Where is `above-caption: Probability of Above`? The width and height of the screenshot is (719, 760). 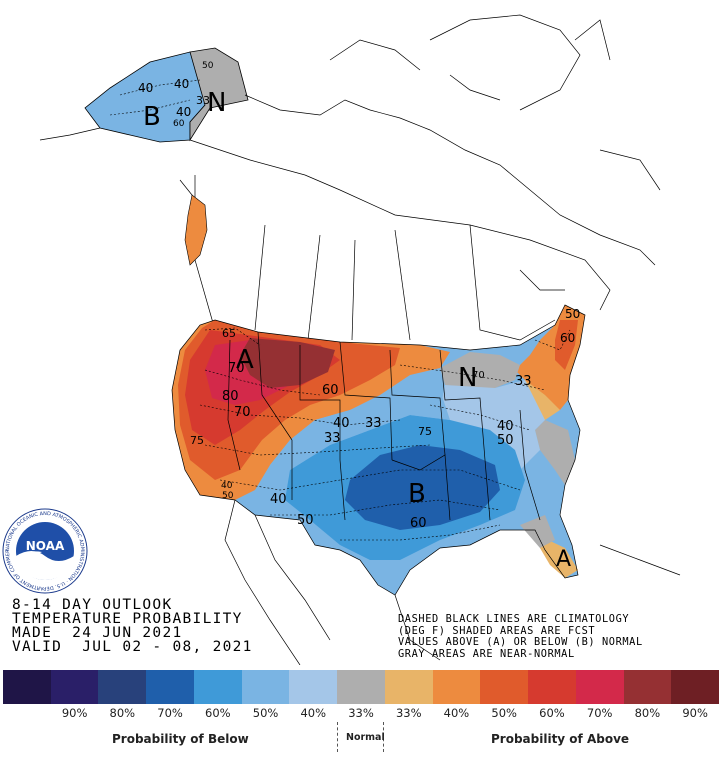 above-caption: Probability of Above is located at coordinates (560, 739).